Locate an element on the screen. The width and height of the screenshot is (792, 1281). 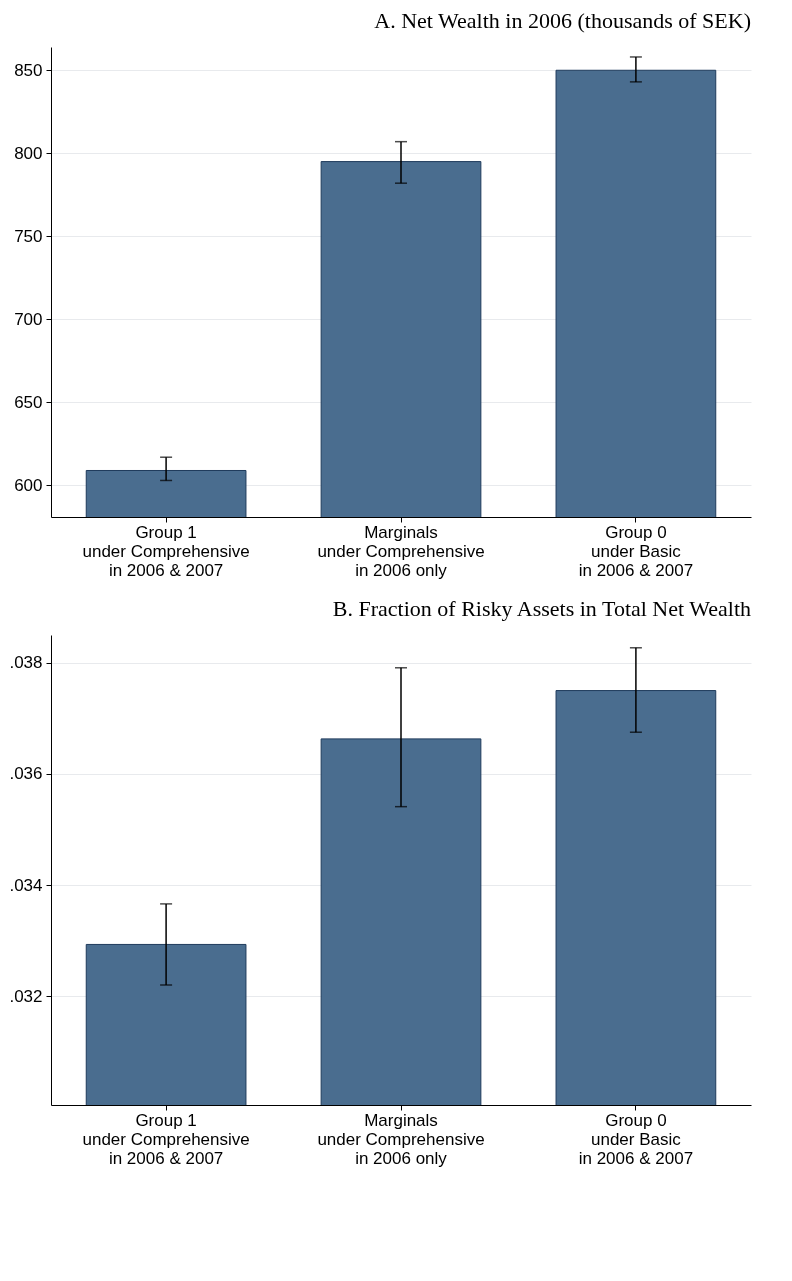
y-tick-label: .032 is located at coordinates (26, 996).